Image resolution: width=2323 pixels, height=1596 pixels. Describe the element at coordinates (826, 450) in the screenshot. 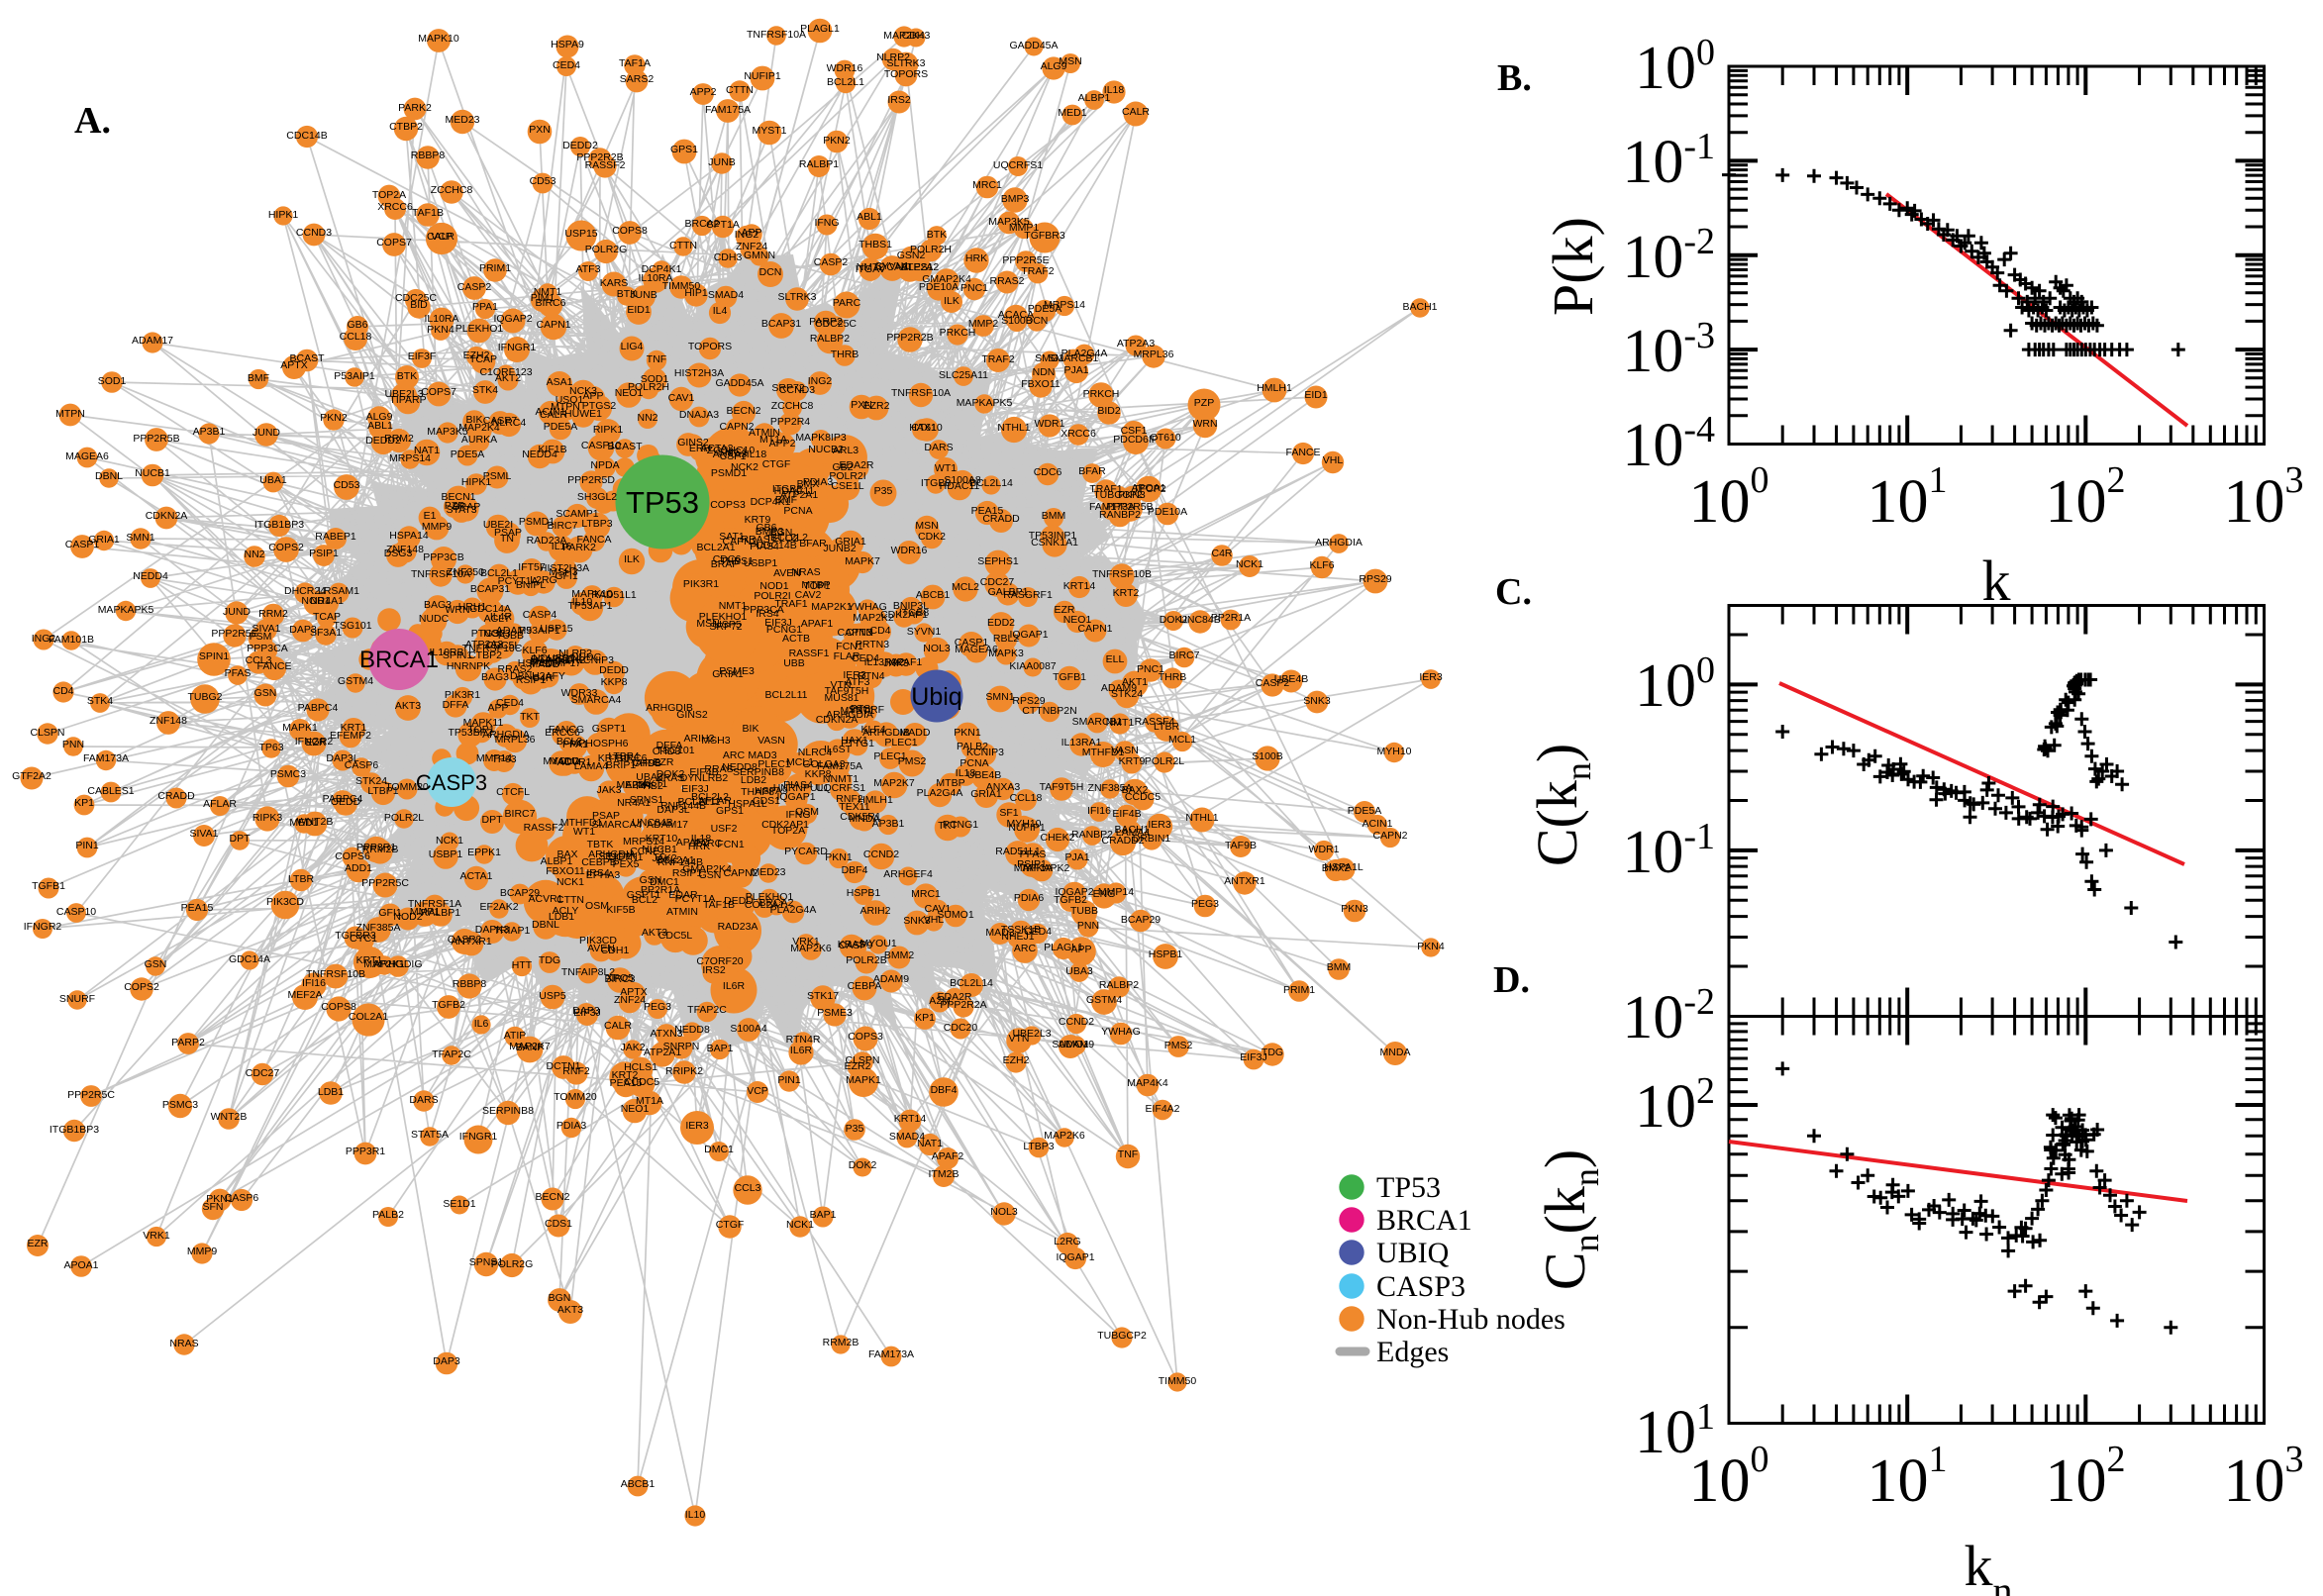

I see `svg-text: NUCB2` at that location.